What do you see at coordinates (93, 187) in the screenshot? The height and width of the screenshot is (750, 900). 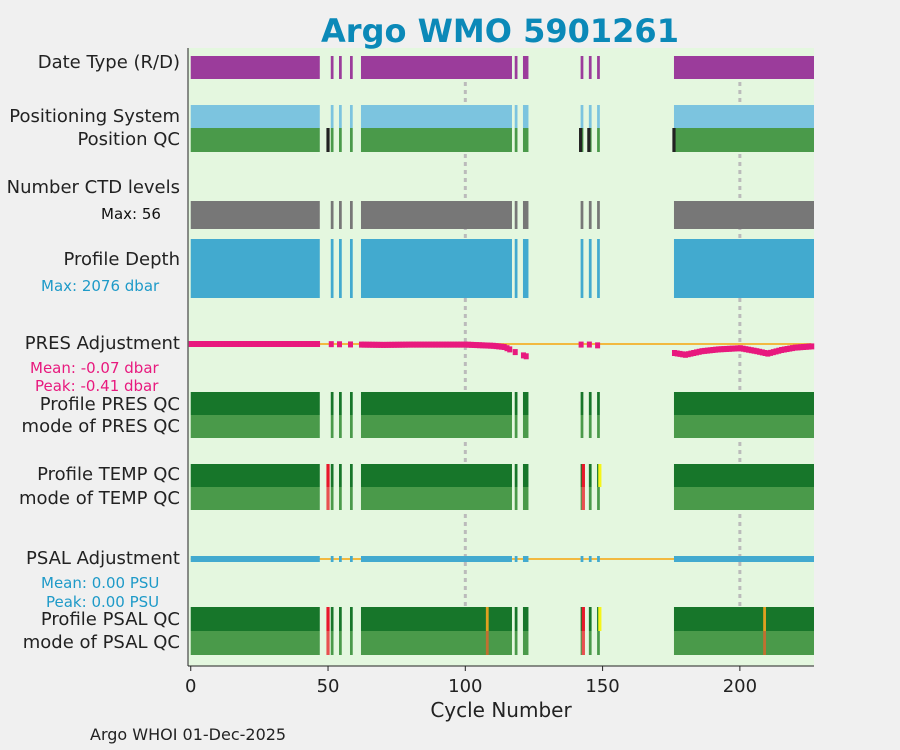 I see `row-label-number-ctd-levels: Number CTD levels` at bounding box center [93, 187].